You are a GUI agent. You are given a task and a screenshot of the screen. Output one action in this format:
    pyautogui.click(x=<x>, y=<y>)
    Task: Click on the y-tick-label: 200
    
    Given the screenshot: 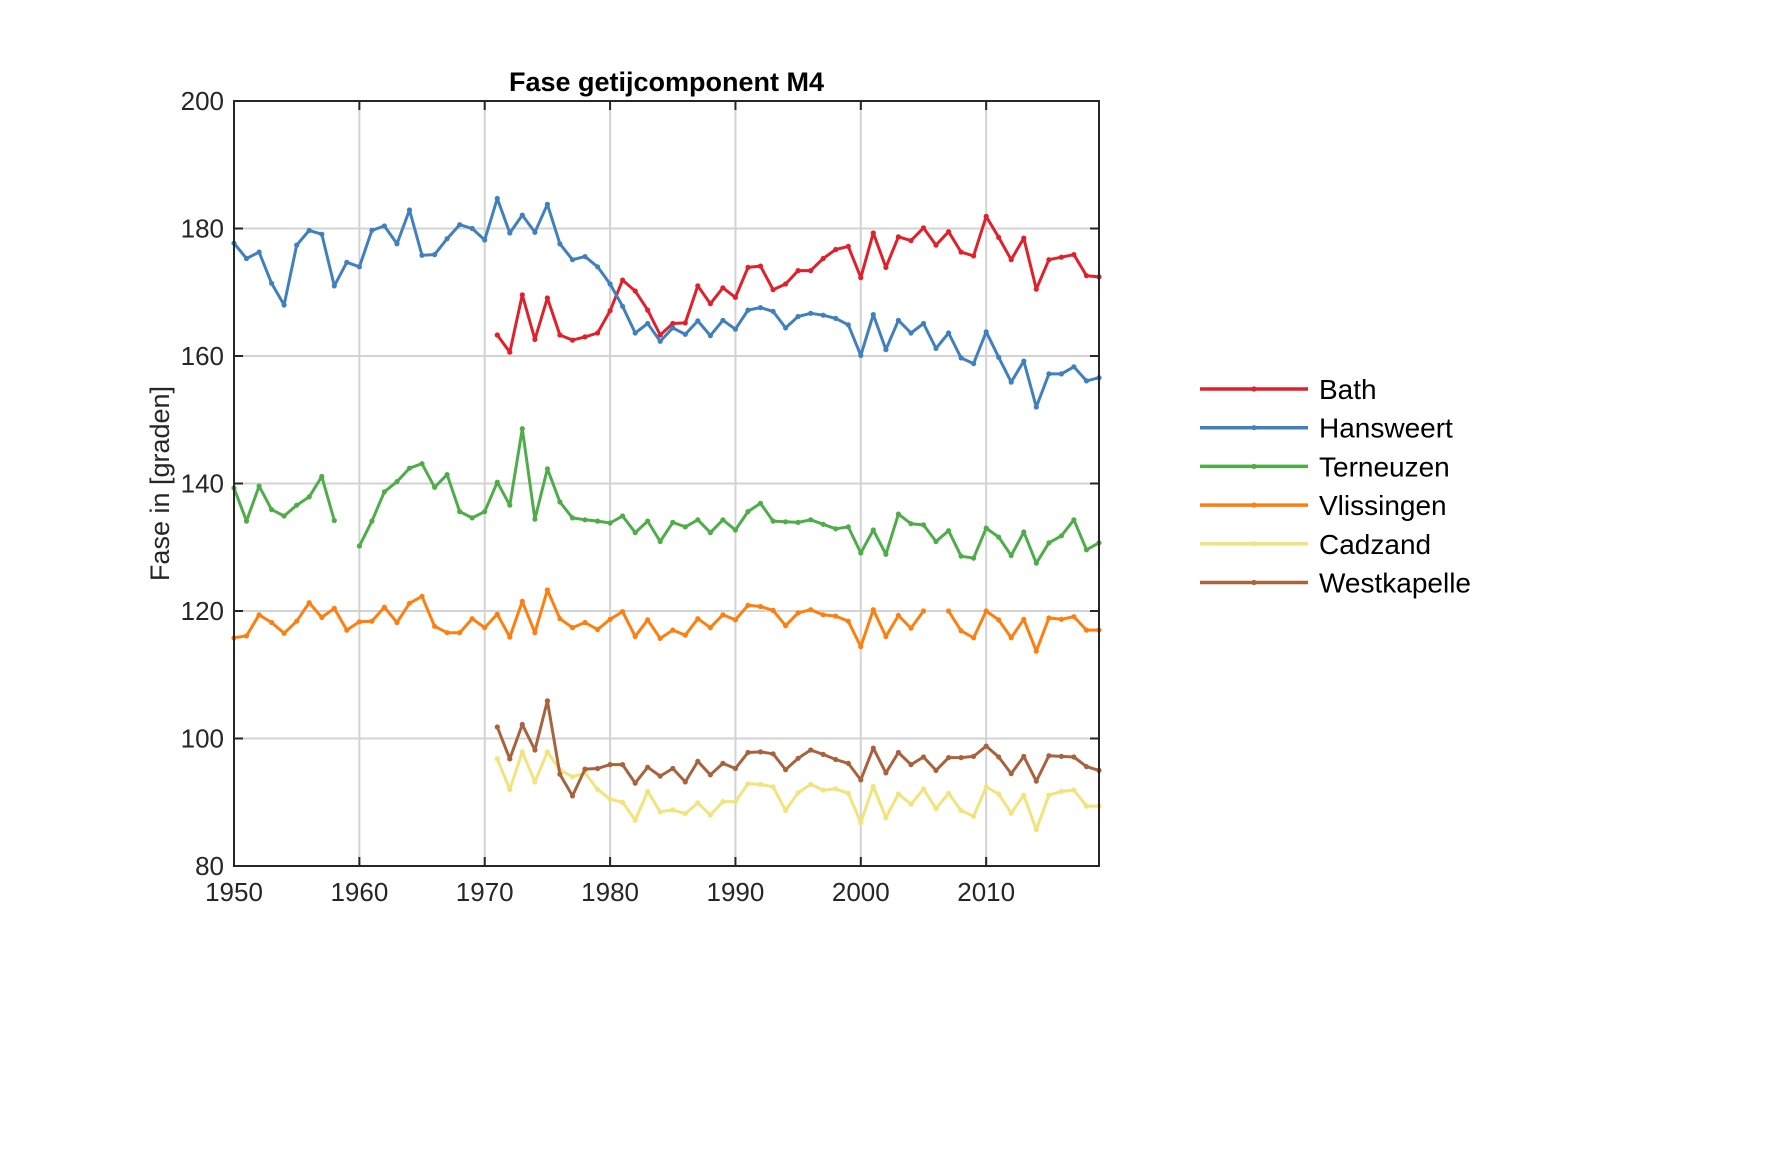 What is the action you would take?
    pyautogui.click(x=202, y=101)
    